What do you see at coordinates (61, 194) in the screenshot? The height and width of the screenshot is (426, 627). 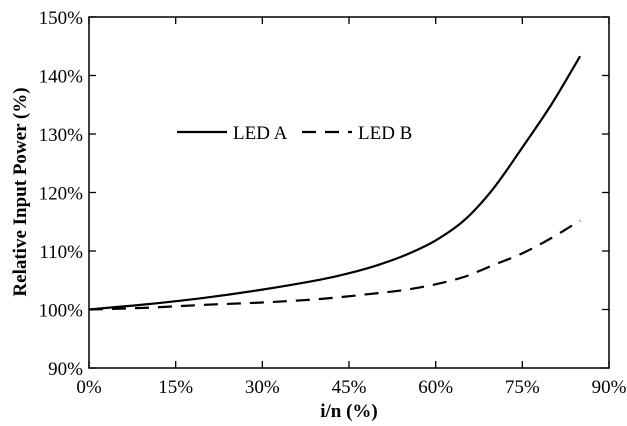 I see `y-tick-label: 120%` at bounding box center [61, 194].